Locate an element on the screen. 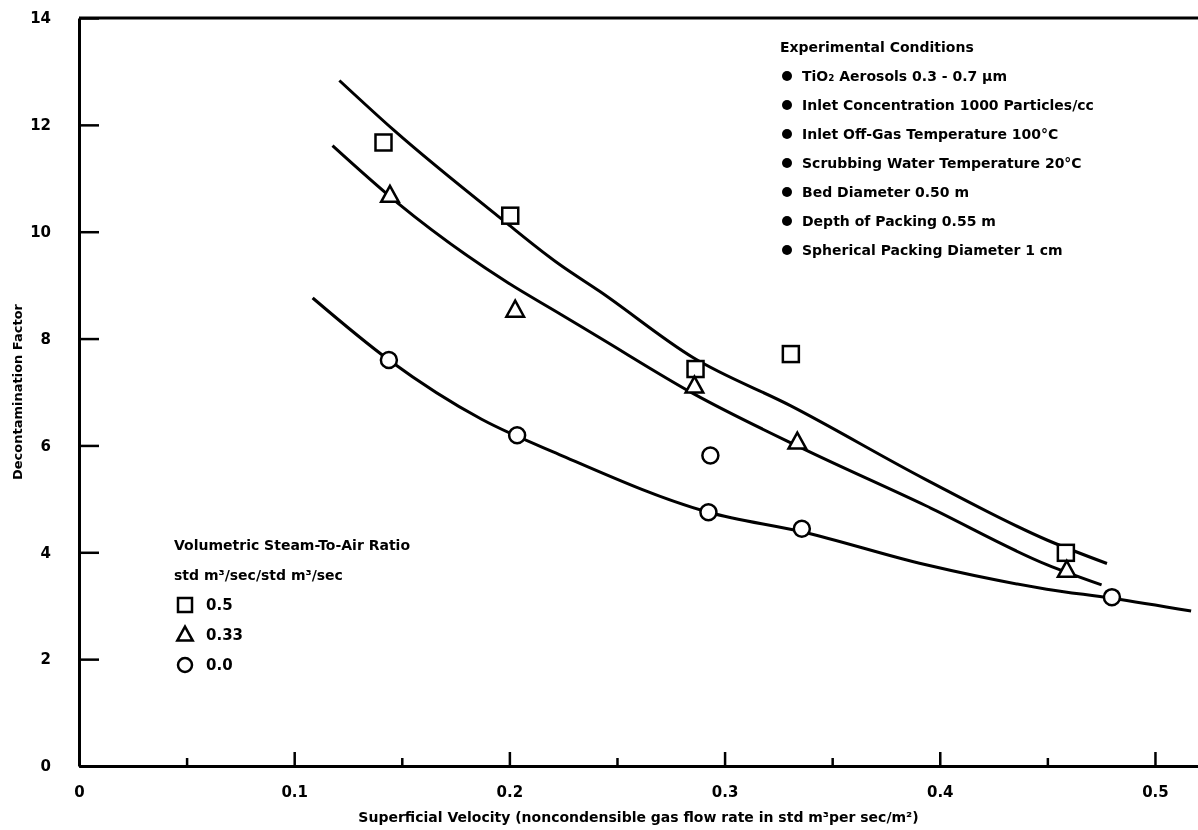 The height and width of the screenshot is (830, 1198). y-tick-label: 6 is located at coordinates (45, 445).